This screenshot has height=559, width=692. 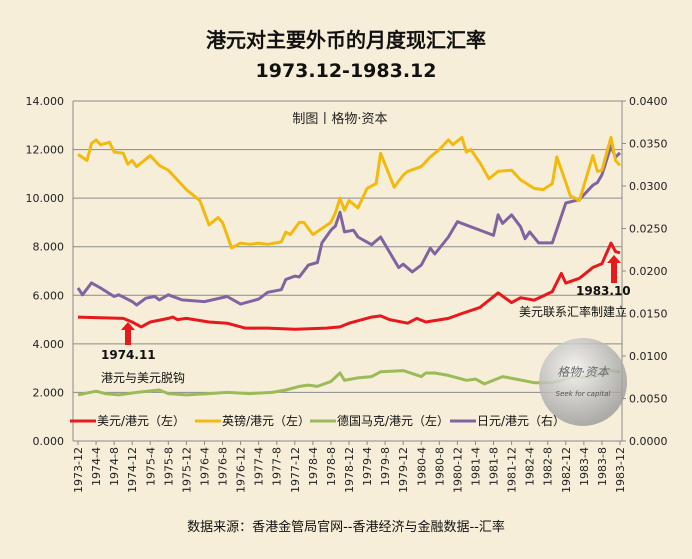 I want to click on chart-credit: 制图丨格物·资本, so click(x=340, y=119).